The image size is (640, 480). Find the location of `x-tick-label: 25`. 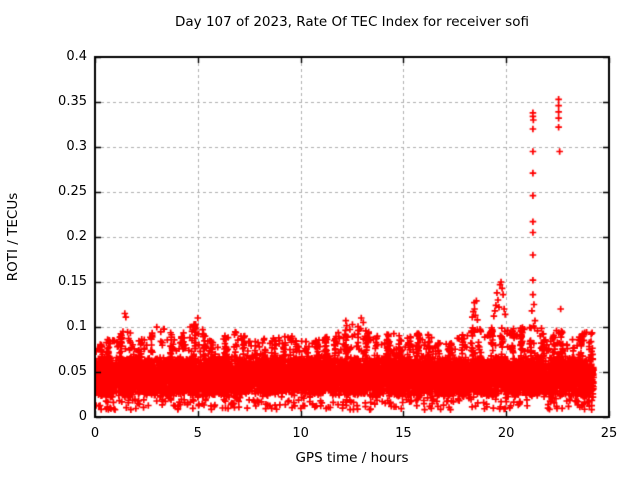

x-tick-label: 25 is located at coordinates (609, 433).